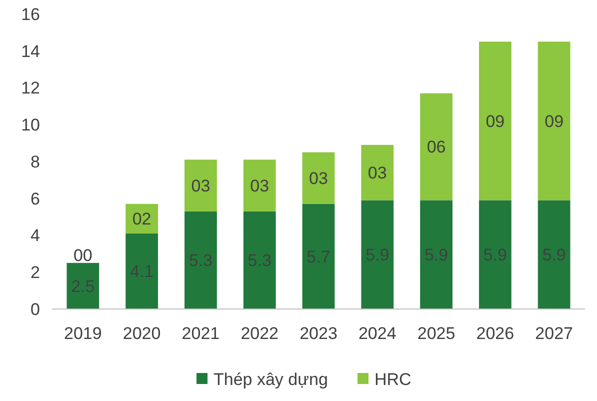 This screenshot has height=401, width=597. Describe the element at coordinates (30, 88) in the screenshot. I see `y-tick-label: 12` at that location.